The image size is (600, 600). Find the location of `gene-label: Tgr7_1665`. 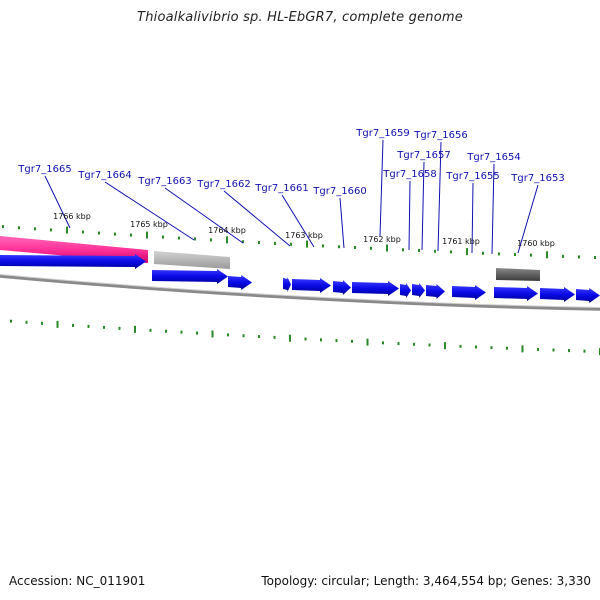

gene-label: Tgr7_1665 is located at coordinates (44, 169).